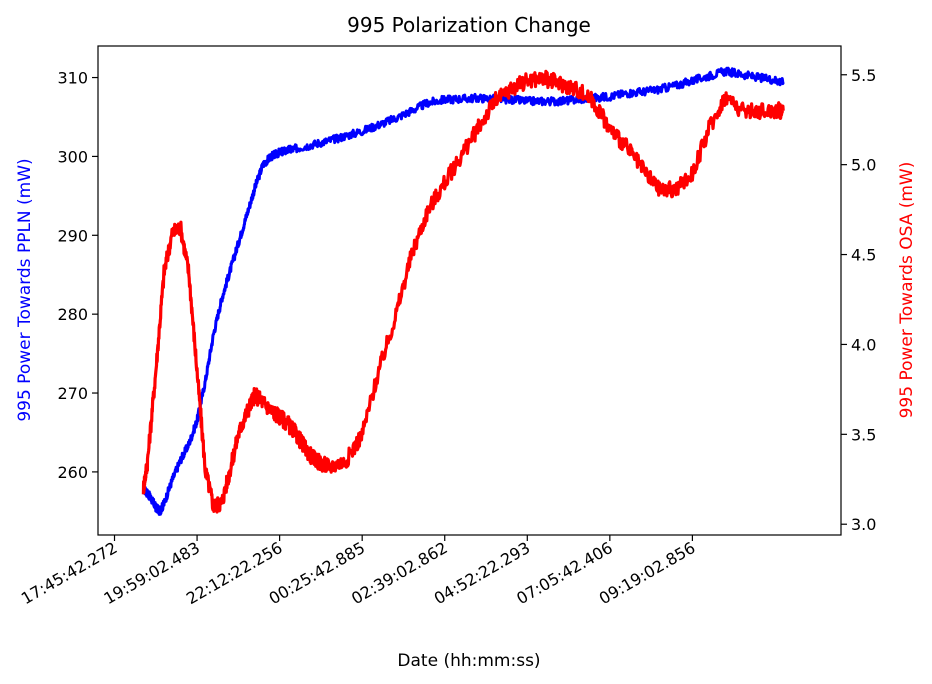 The image size is (932, 684). What do you see at coordinates (863, 524) in the screenshot?
I see `y-right-tick-label: 3.0` at bounding box center [863, 524].